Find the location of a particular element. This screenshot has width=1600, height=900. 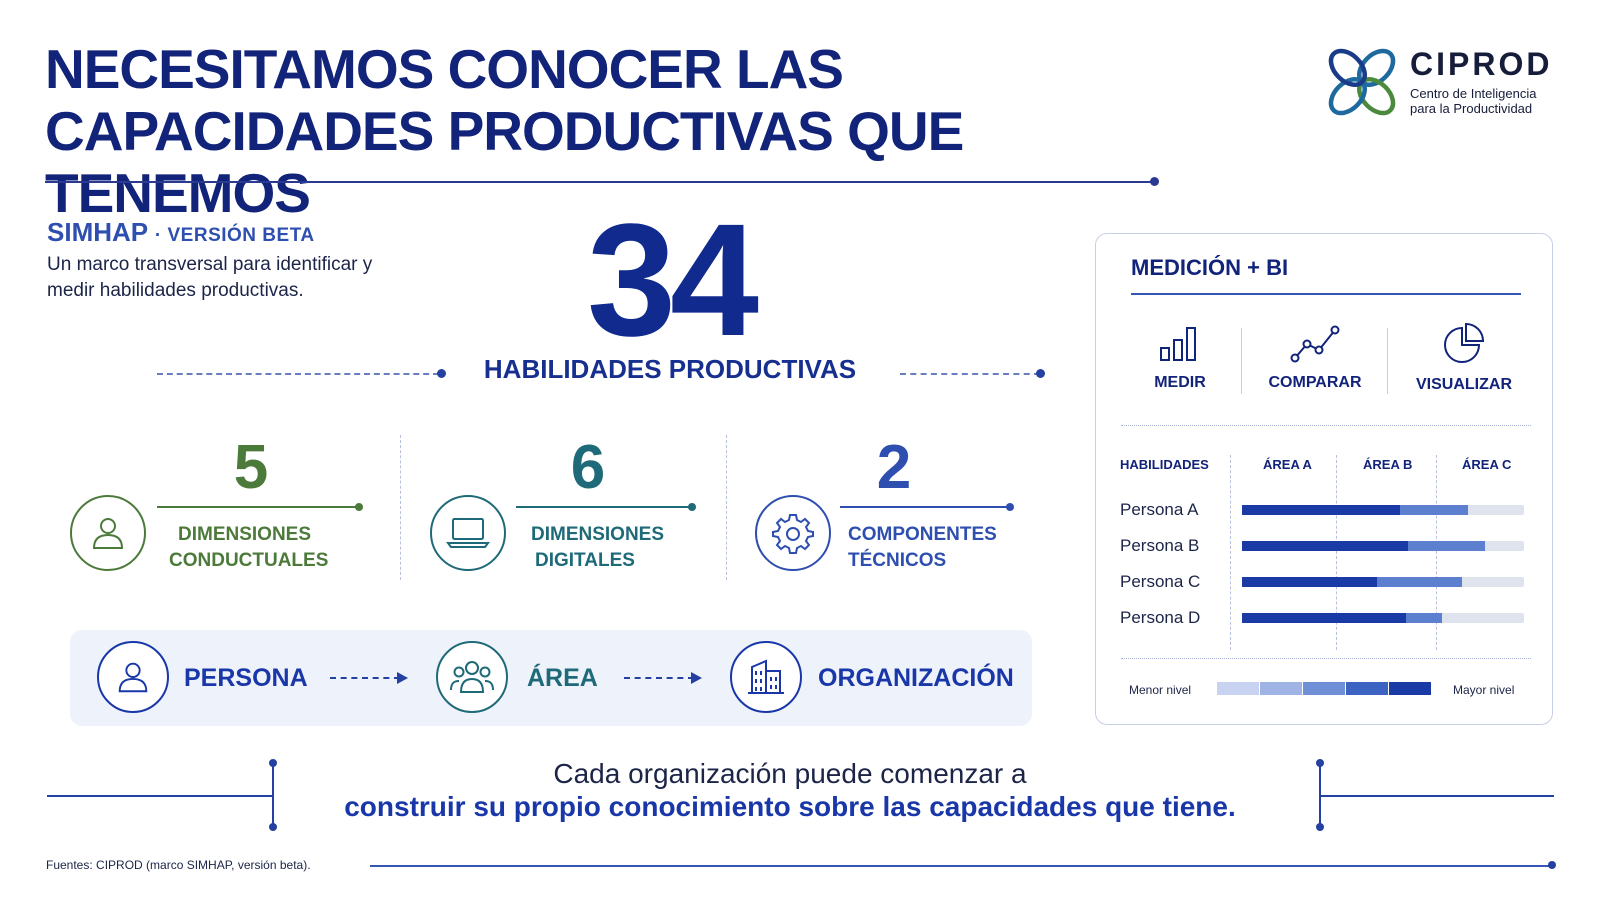

bi-panel-title: MEDICIÓN + BI is located at coordinates (1210, 267).